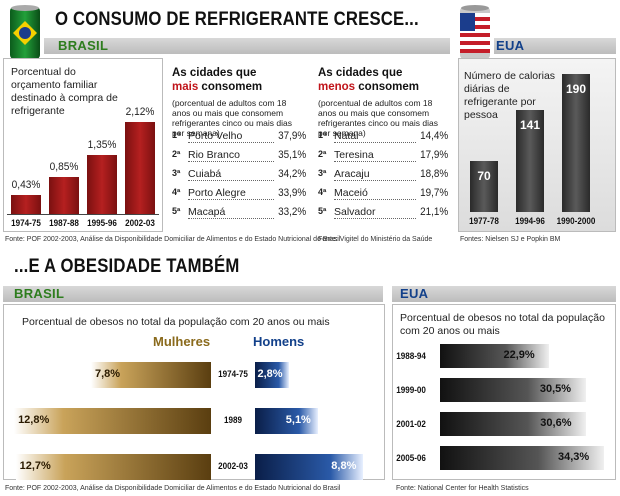 The height and width of the screenshot is (496, 620). Describe the element at coordinates (346, 136) in the screenshot. I see `city-name: Natal` at that location.